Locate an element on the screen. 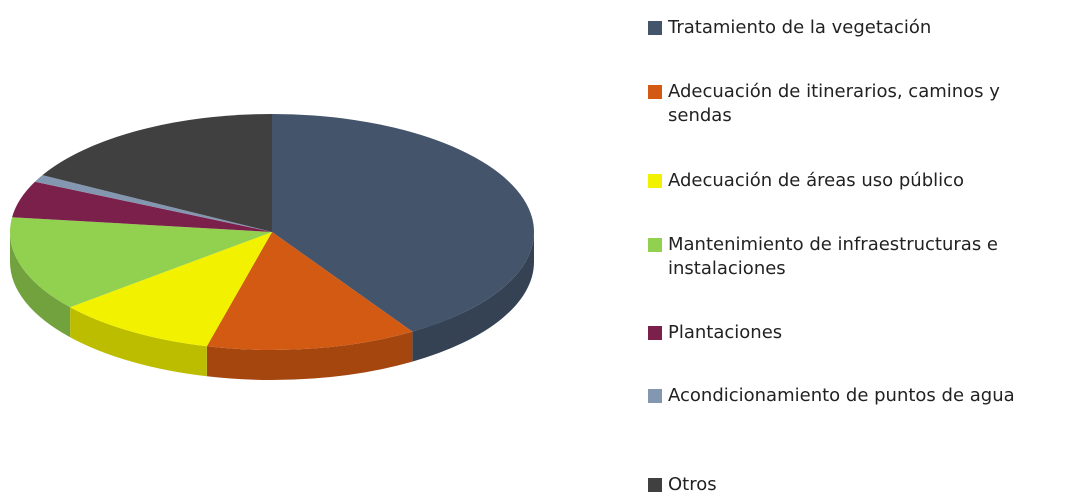  legend-label: Adecuación de áreas uso público is located at coordinates (816, 180).